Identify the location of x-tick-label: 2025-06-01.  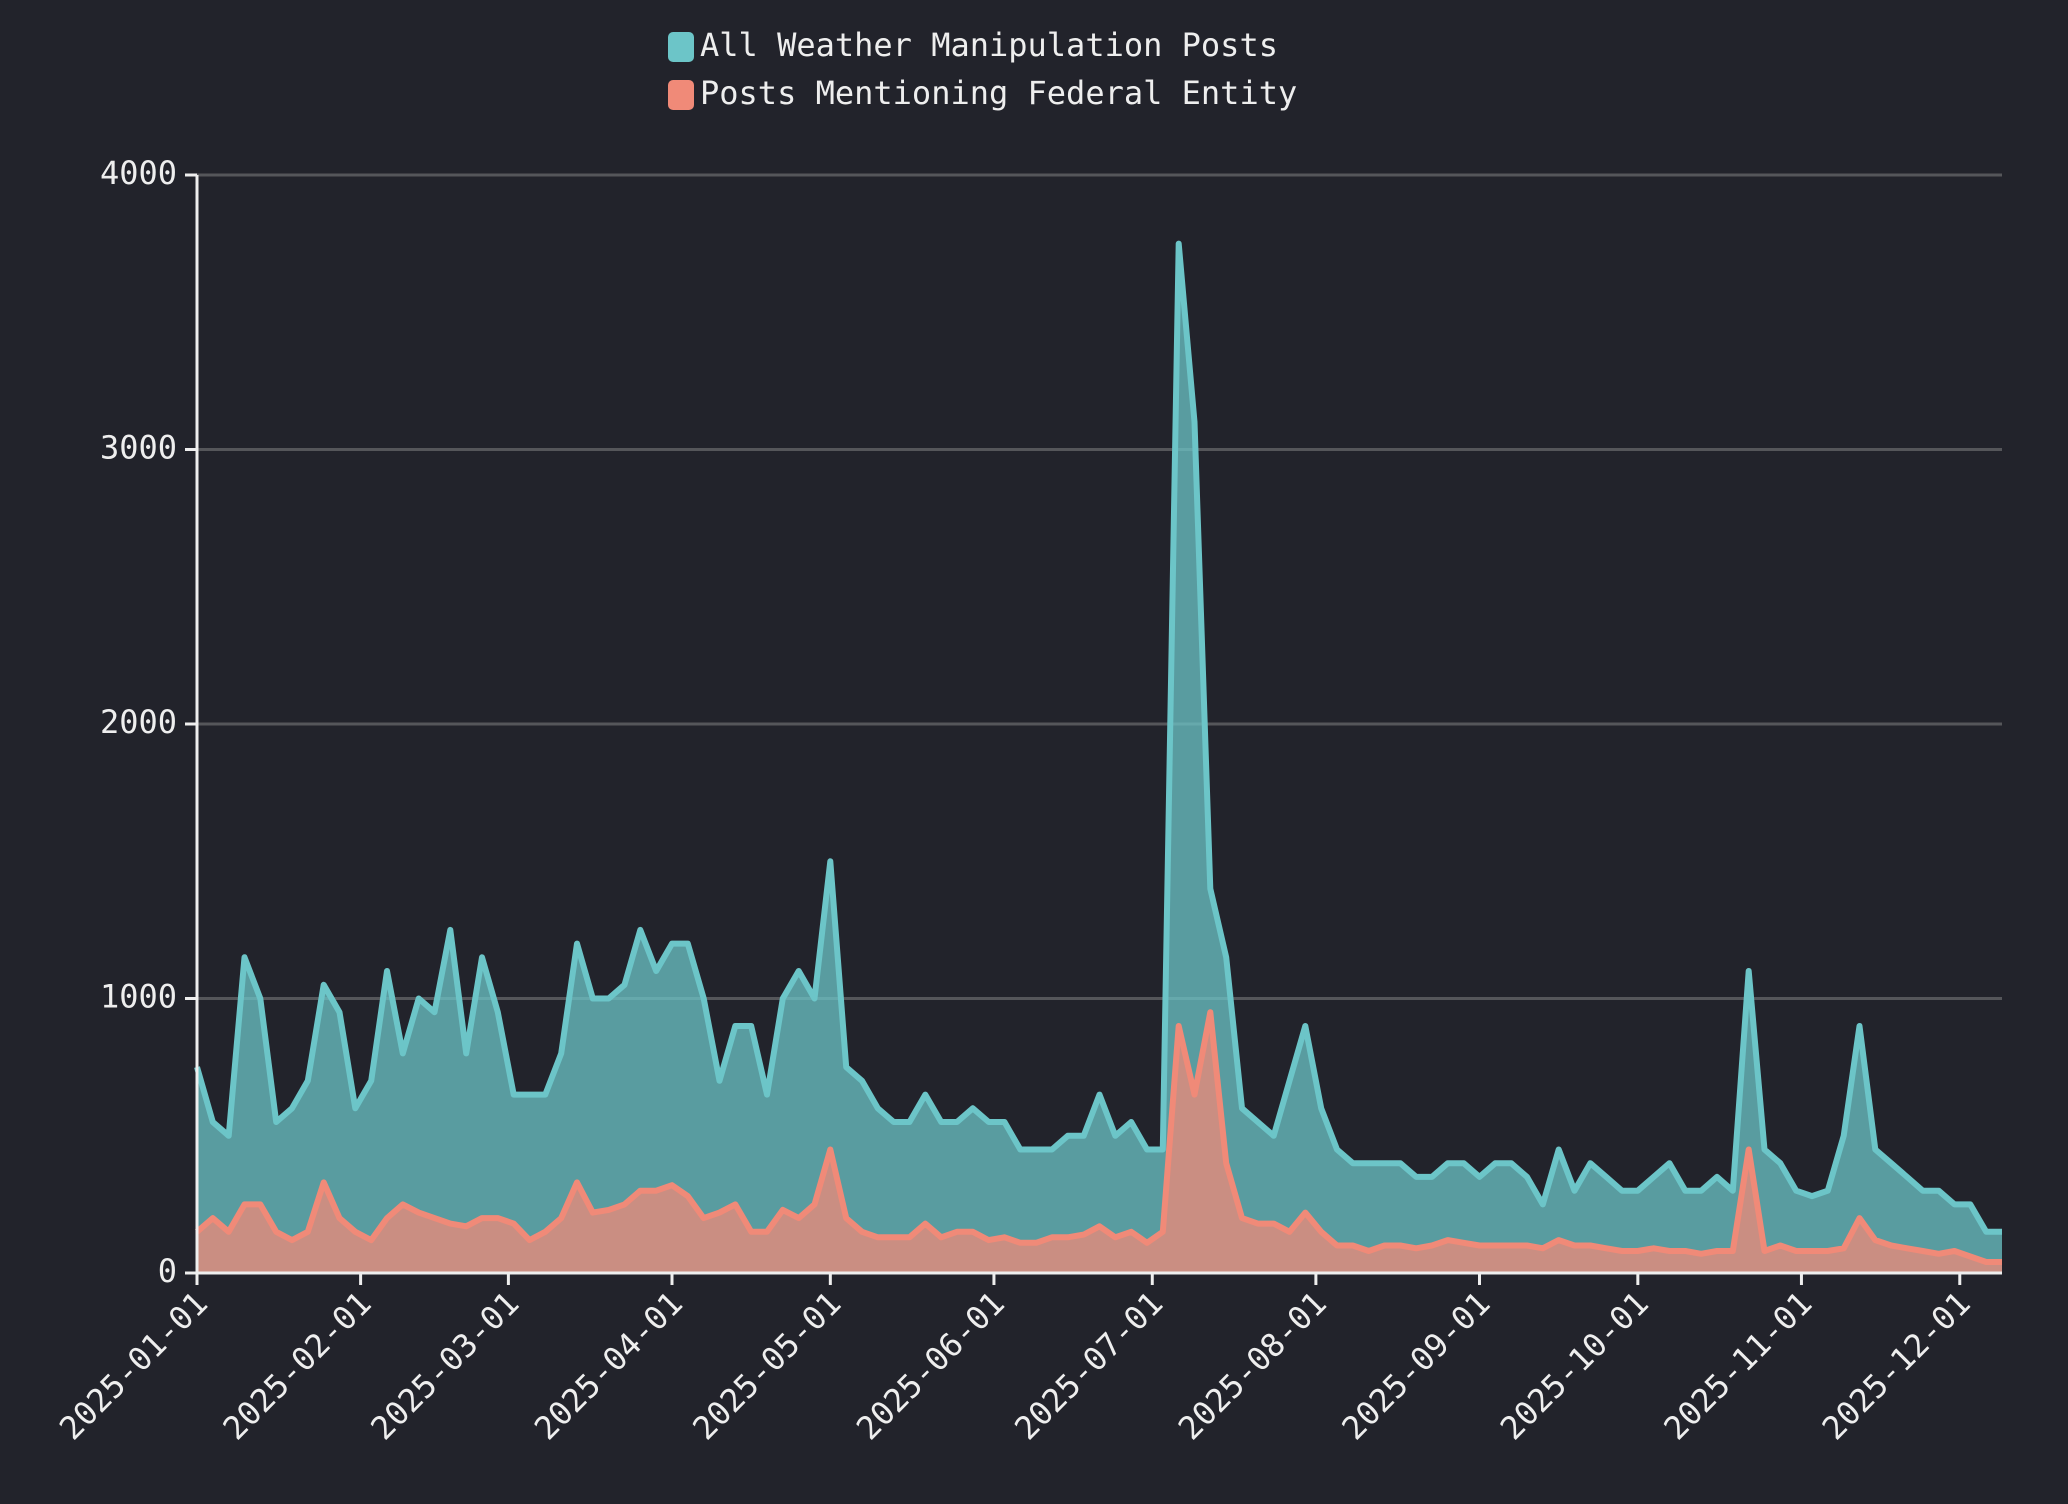
(930, 1365).